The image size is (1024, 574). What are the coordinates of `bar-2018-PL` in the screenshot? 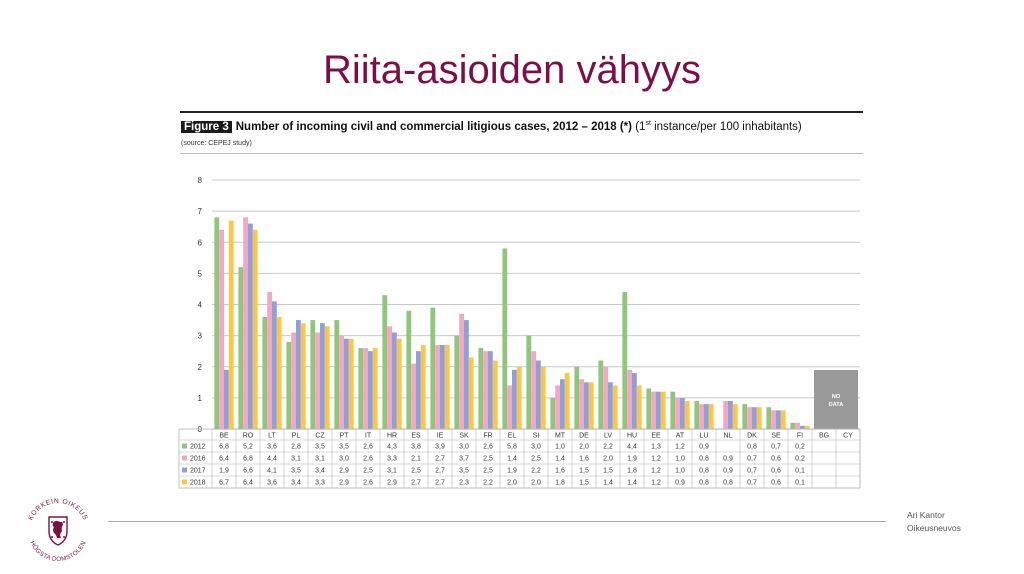 It's located at (303, 376).